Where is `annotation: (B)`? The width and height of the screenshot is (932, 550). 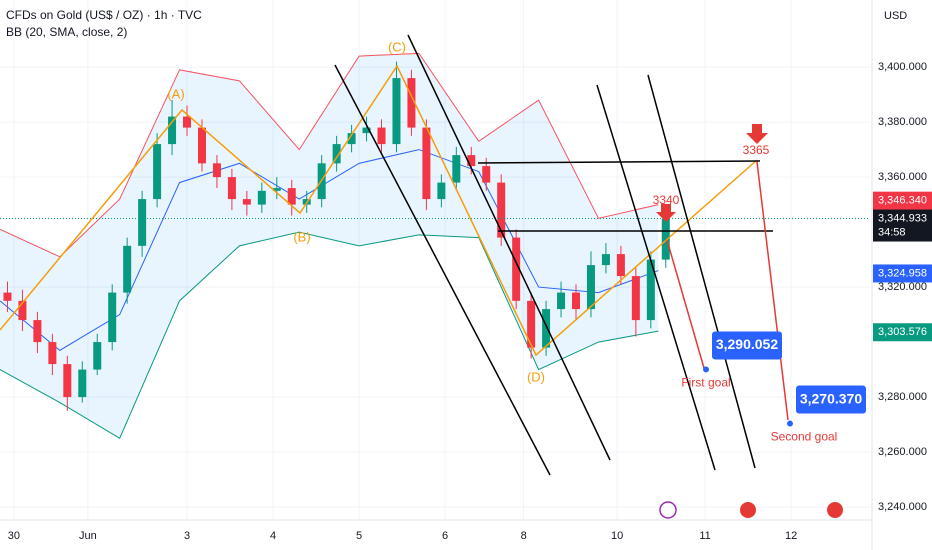
annotation: (B) is located at coordinates (301, 236).